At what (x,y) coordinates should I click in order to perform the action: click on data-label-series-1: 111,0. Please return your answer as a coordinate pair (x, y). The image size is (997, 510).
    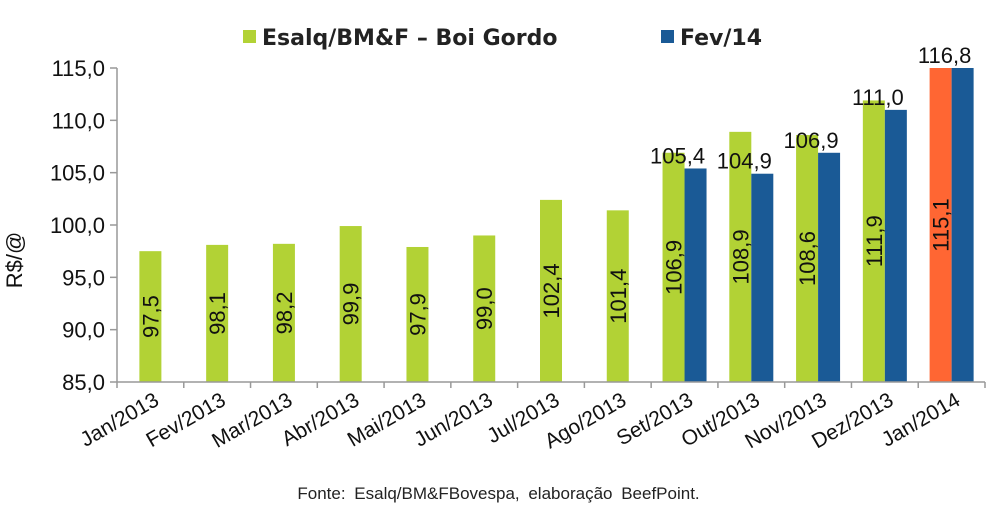
    Looking at the image, I should click on (878, 97).